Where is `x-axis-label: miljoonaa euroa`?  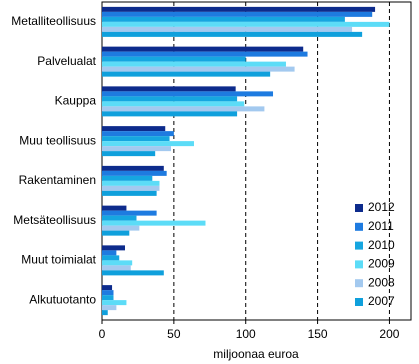 x-axis-label: miljoonaa euroa is located at coordinates (256, 354).